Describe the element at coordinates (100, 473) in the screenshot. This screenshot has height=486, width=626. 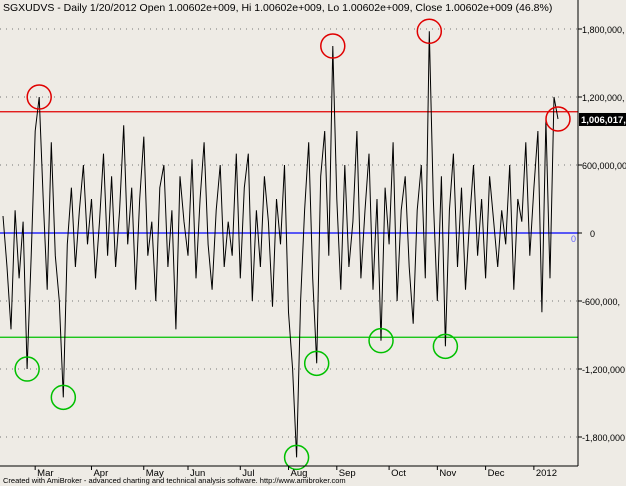
I see `x-tick-label: Apr` at that location.